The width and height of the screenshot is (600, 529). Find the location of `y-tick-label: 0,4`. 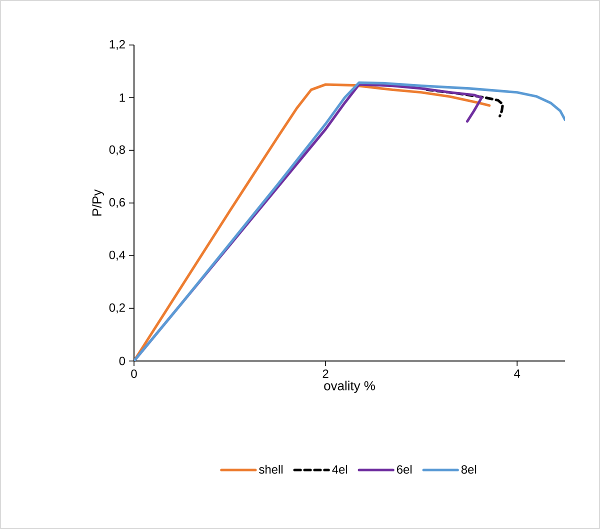

y-tick-label: 0,4 is located at coordinates (117, 255).